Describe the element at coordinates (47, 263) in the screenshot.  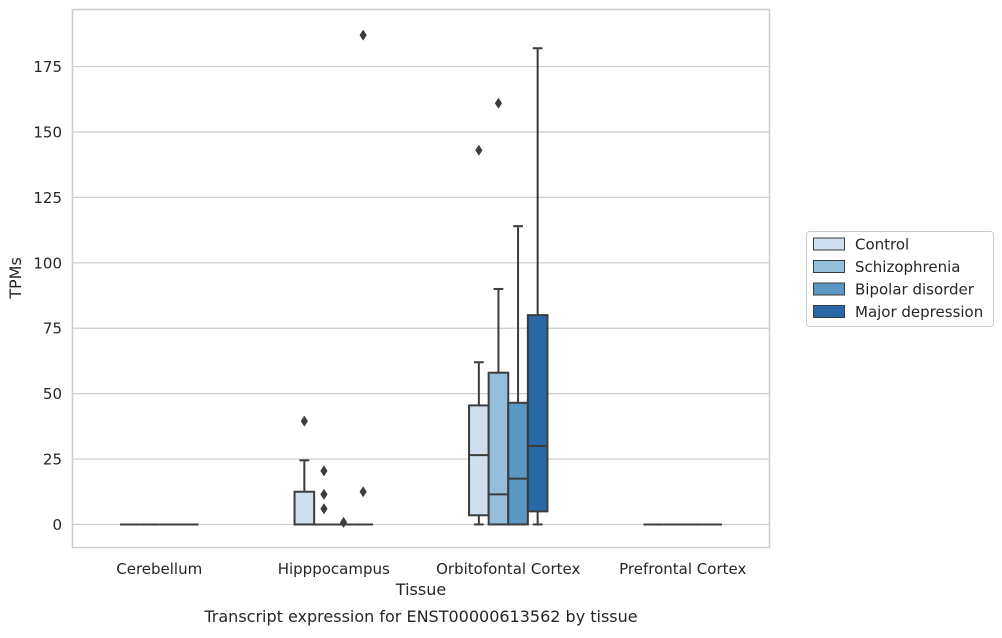
I see `y-tick-label: 100` at that location.